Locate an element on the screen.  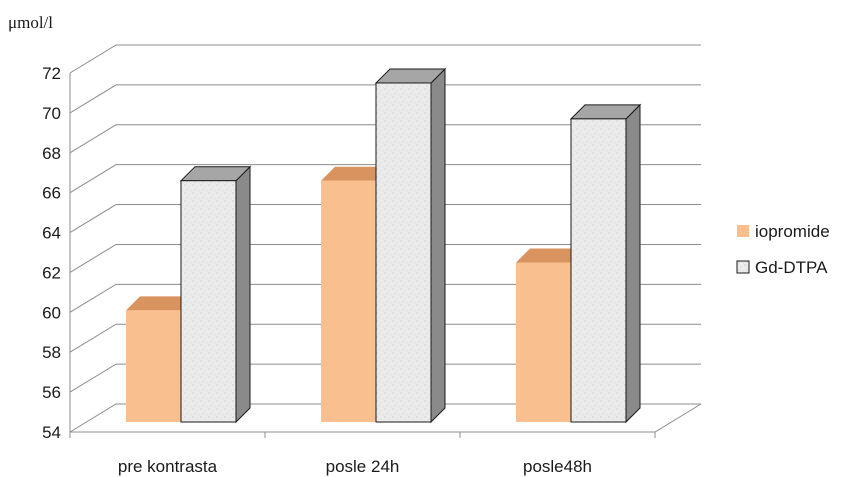
y-tick-label: 60 is located at coordinates (51, 312).